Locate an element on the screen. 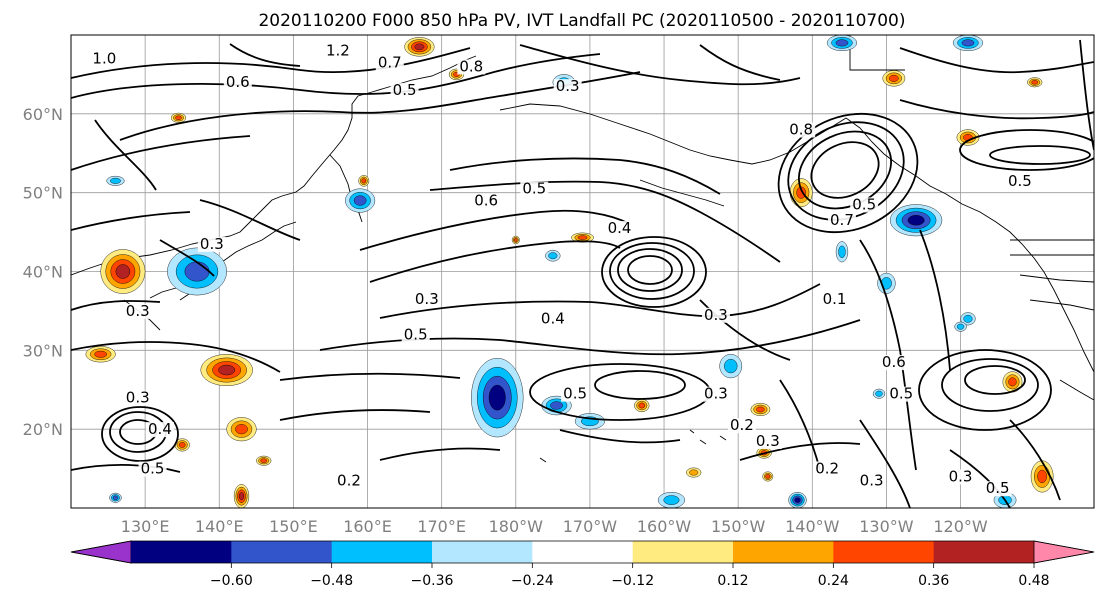 The height and width of the screenshot is (601, 1105). contour-label-19: 0.5 is located at coordinates (864, 204).